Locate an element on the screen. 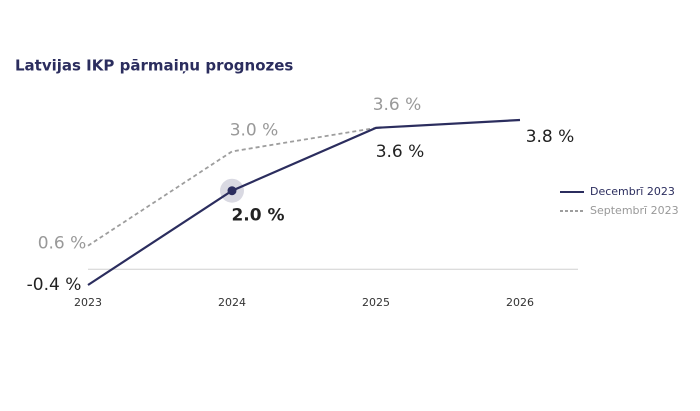 The image size is (700, 411). value-label: 3.0 % is located at coordinates (254, 130).